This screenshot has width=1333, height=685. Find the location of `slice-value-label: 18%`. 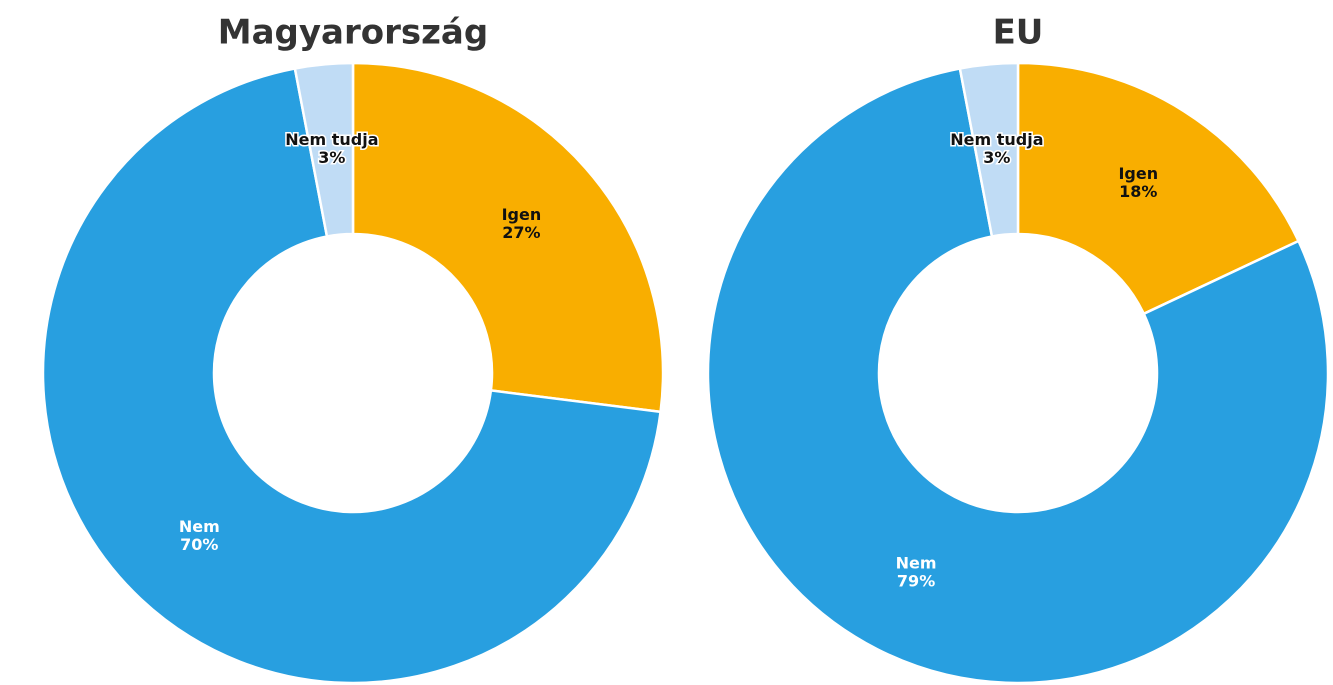

slice-value-label: 18% is located at coordinates (1138, 191).